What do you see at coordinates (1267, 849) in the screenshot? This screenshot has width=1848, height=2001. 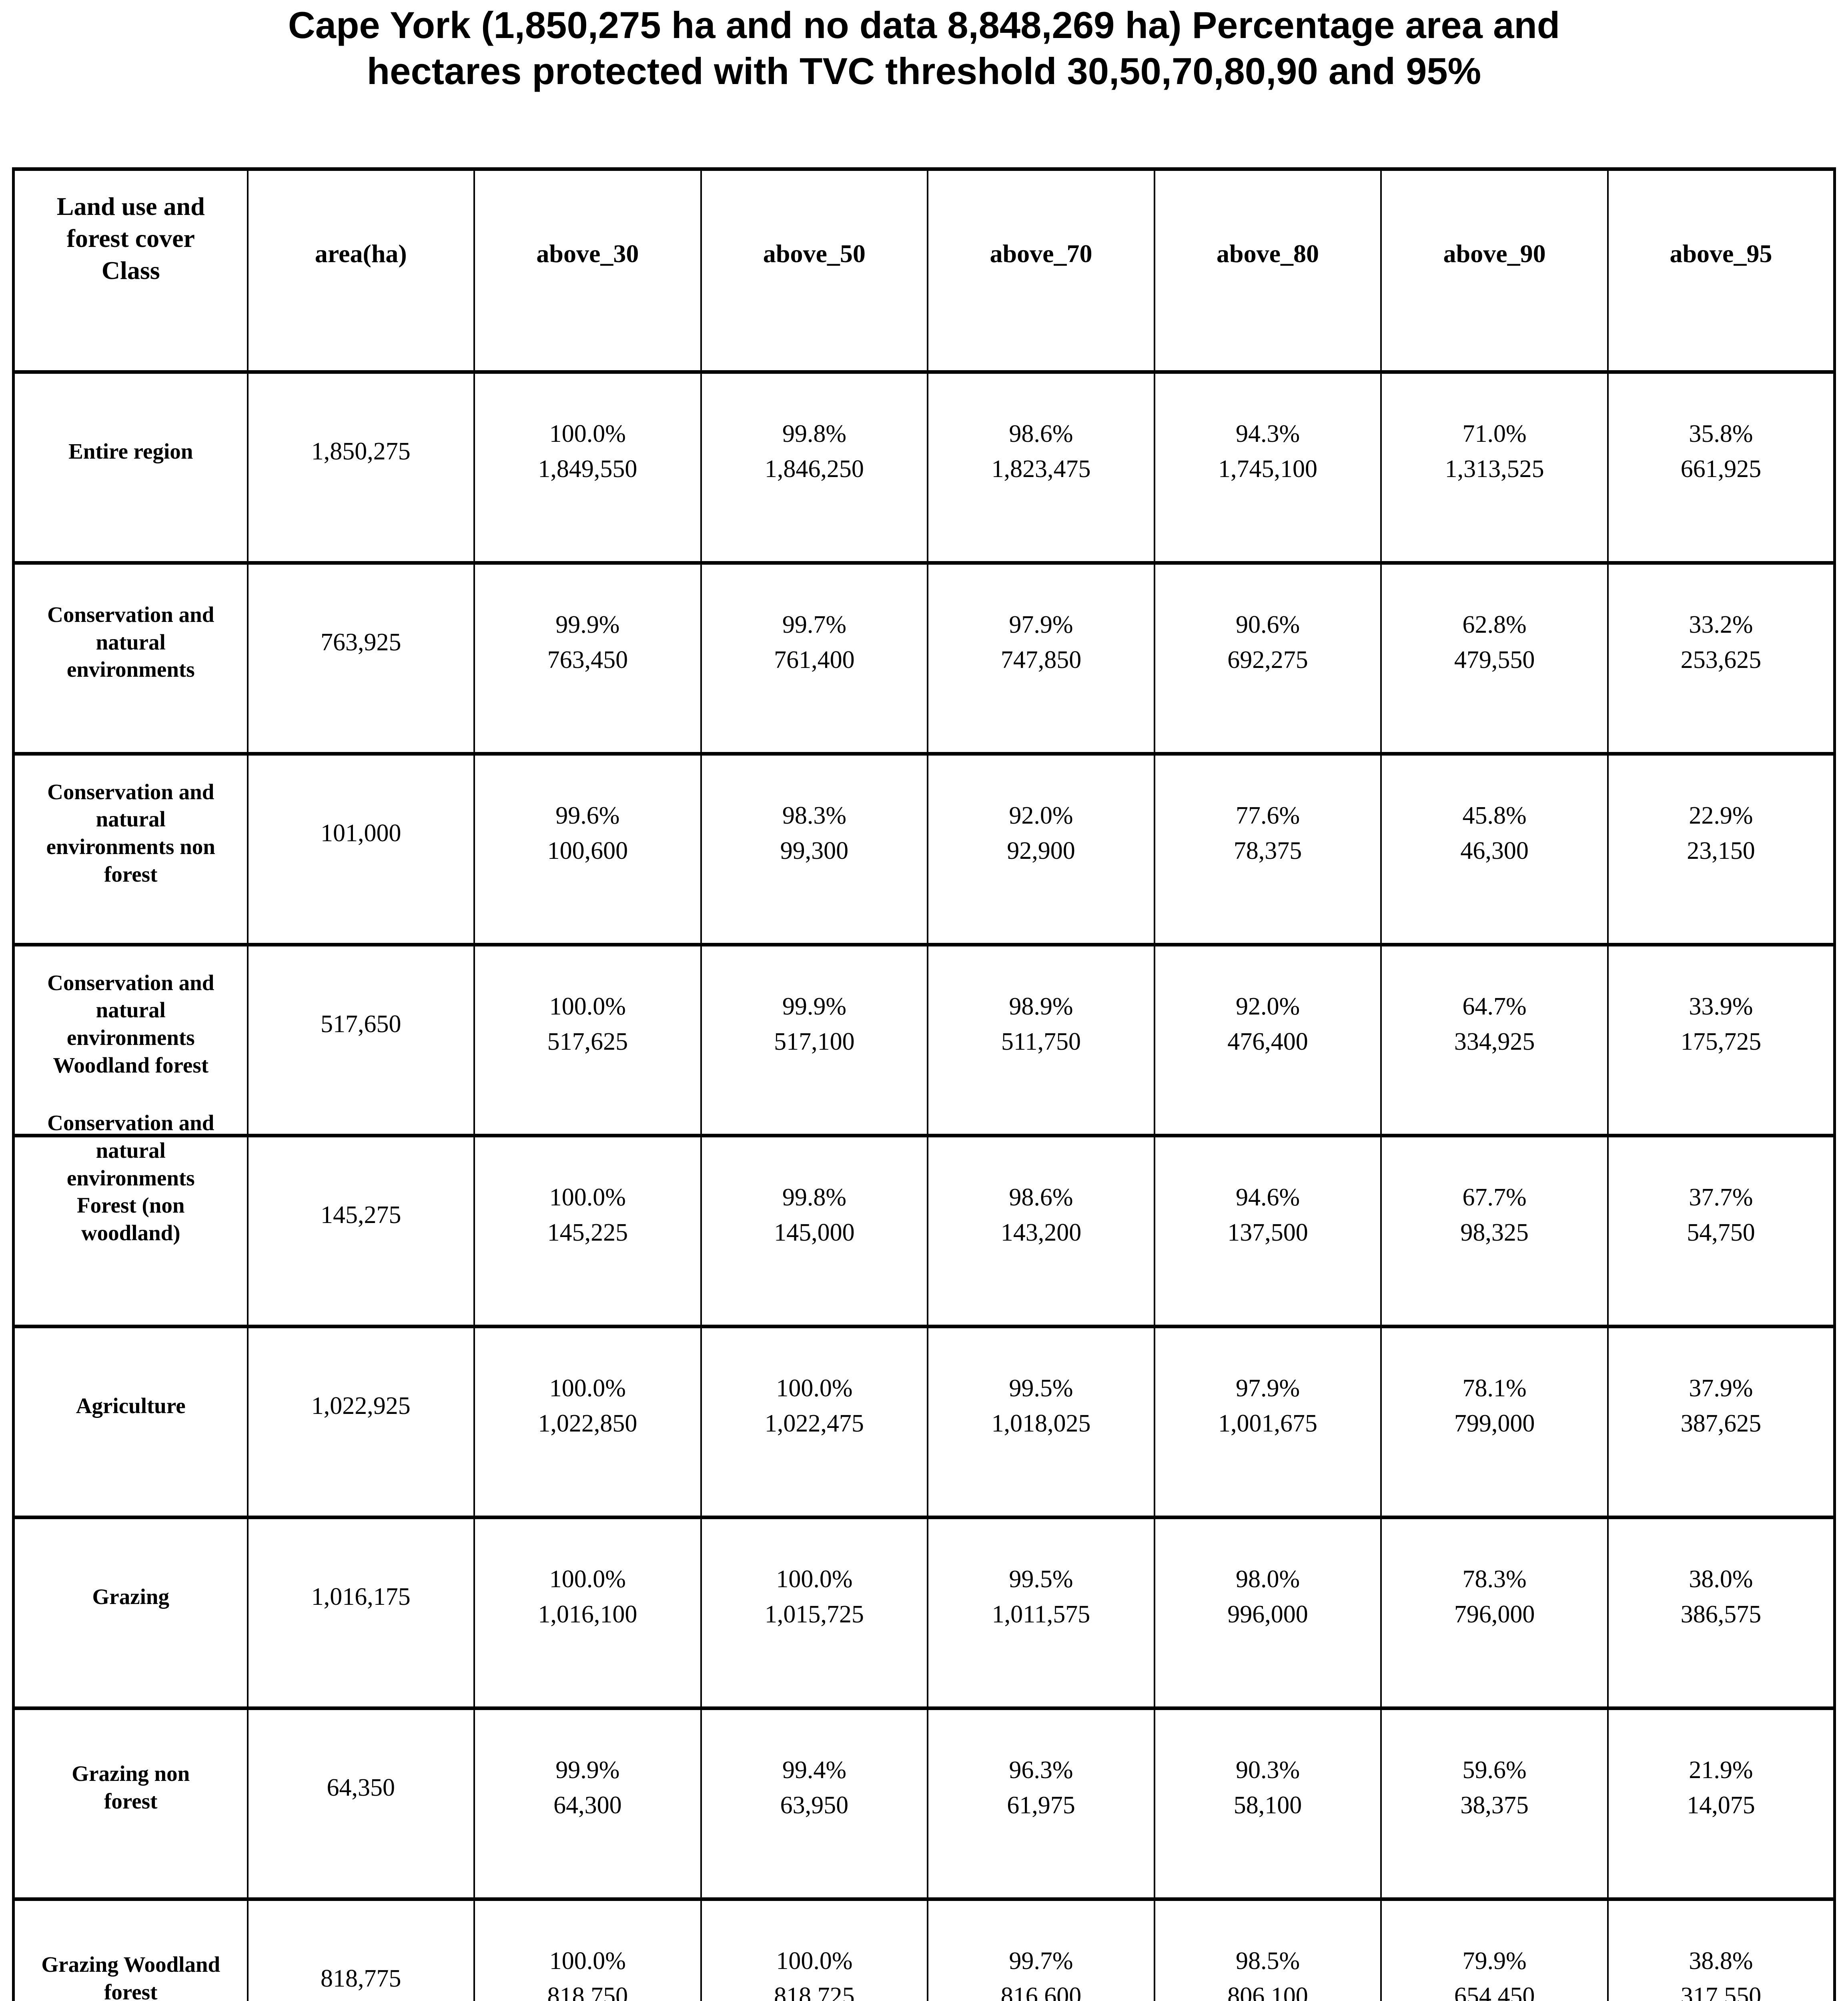 I see `cell-above_80: 77.6% 78,375` at bounding box center [1267, 849].